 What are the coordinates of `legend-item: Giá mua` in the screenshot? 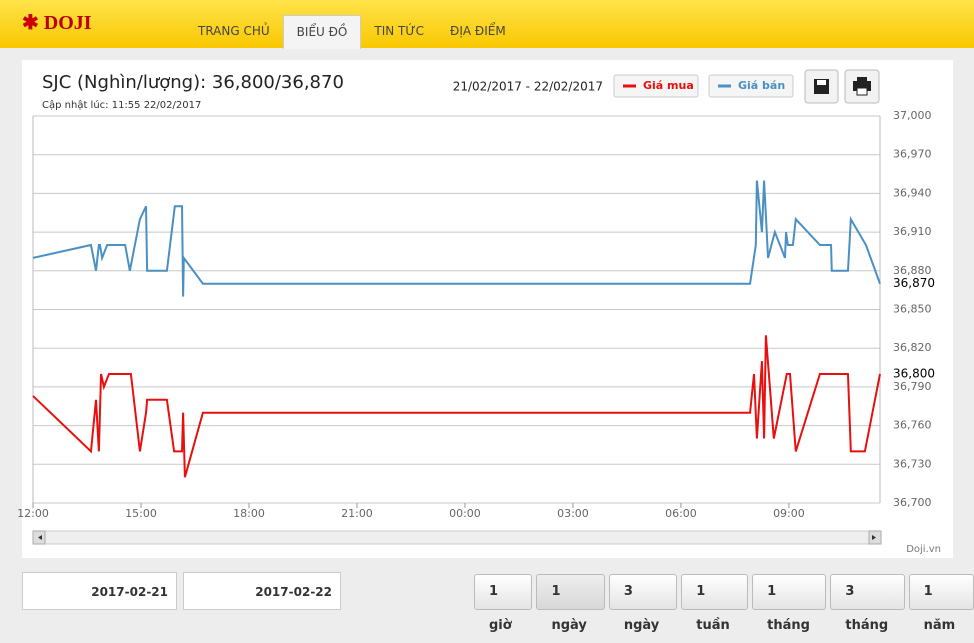 It's located at (656, 86).